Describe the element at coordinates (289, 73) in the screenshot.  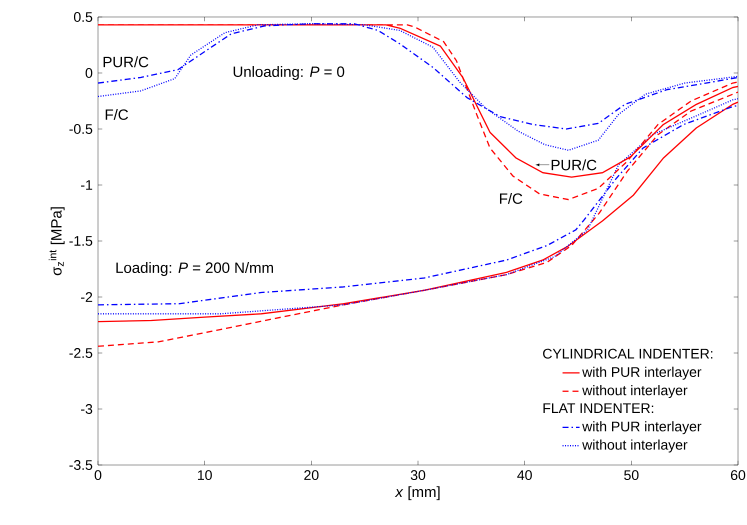
I see `annotation: Unloading: P = 0` at that location.